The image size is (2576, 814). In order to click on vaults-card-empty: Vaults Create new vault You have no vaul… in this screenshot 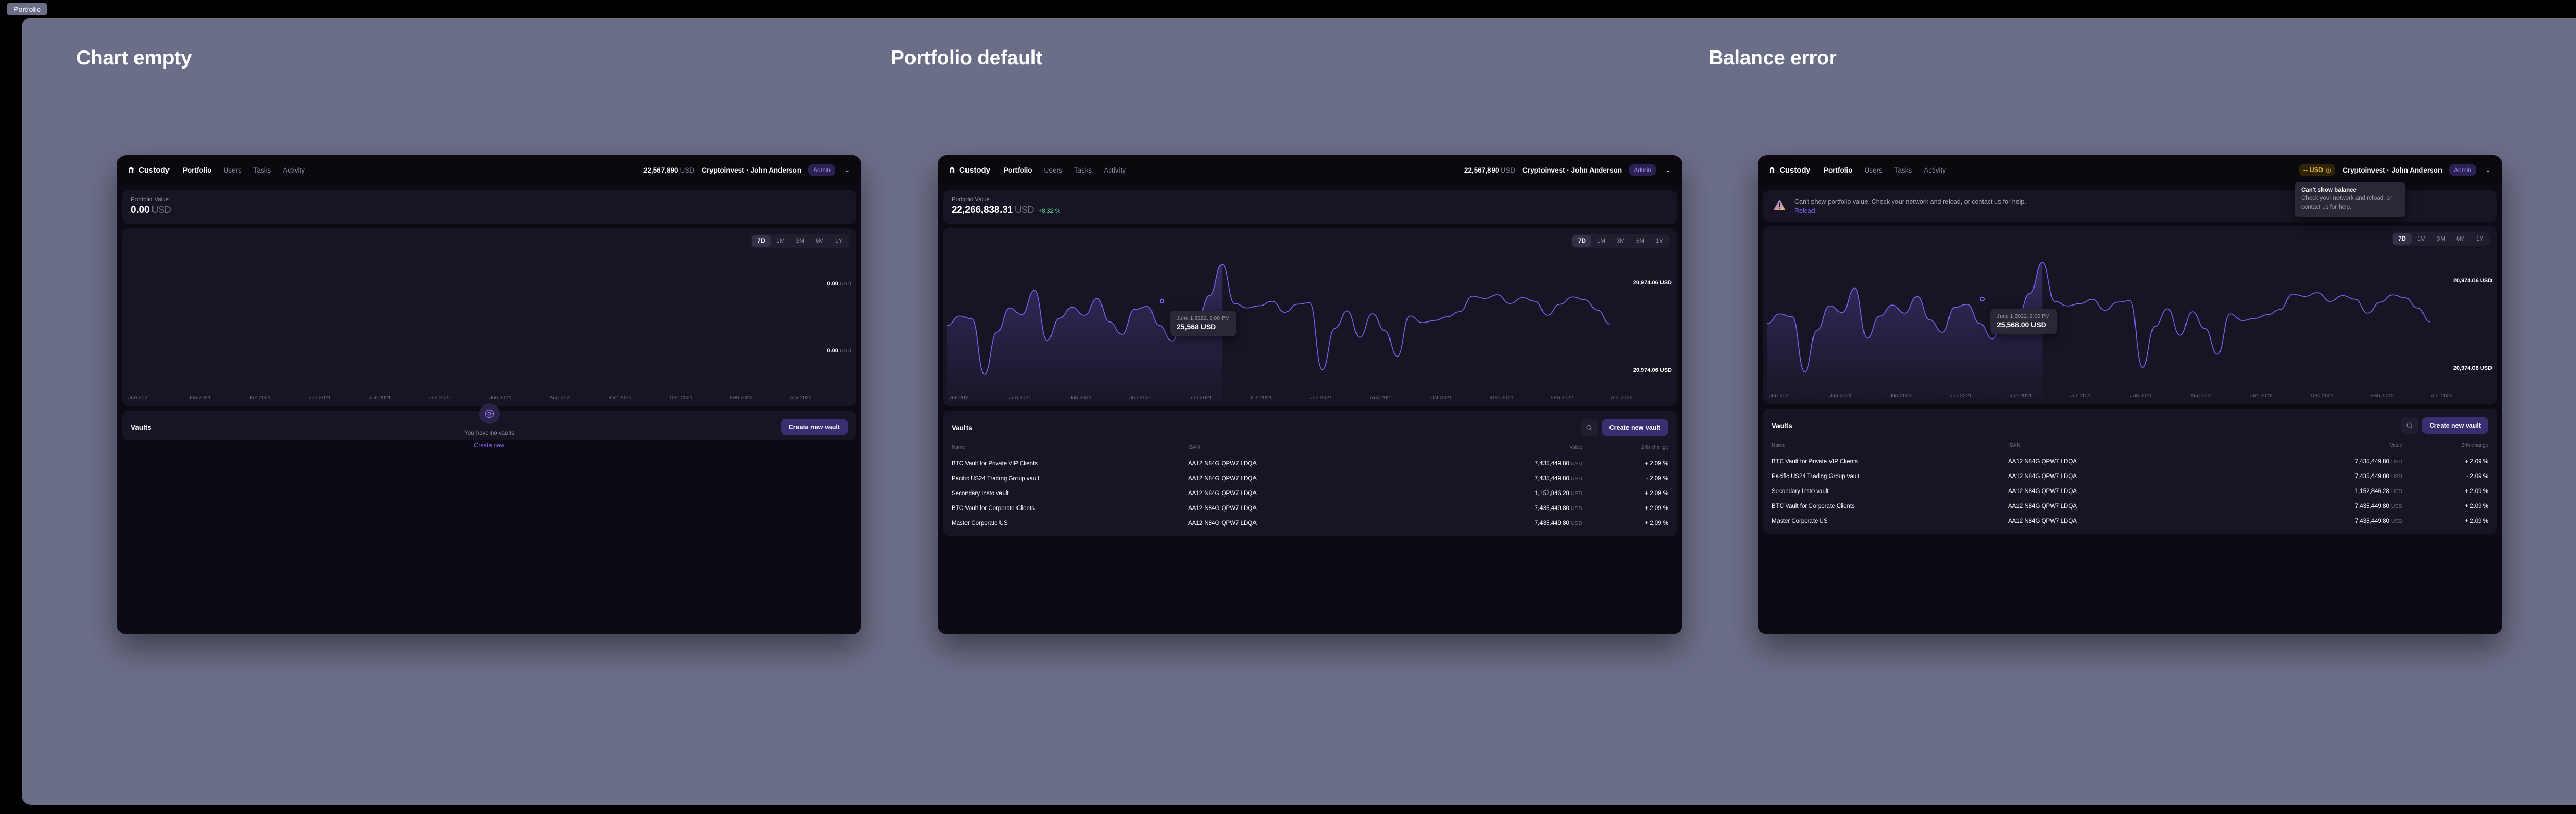, I will do `click(489, 426)`.